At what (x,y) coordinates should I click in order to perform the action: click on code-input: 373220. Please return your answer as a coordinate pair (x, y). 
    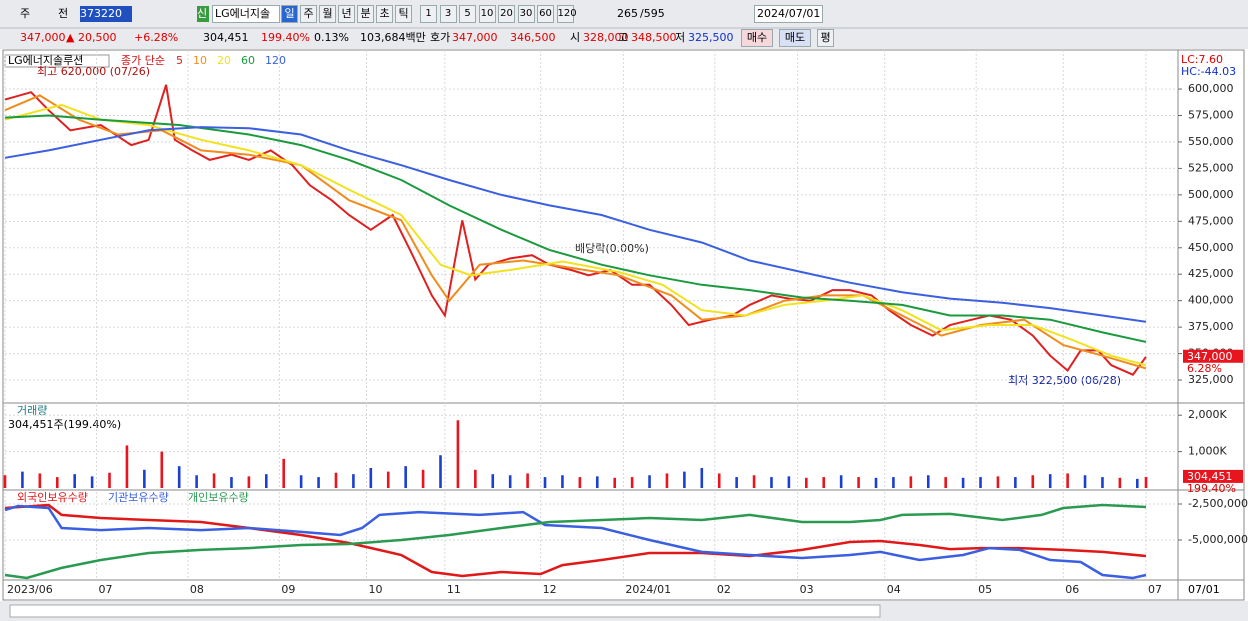
    Looking at the image, I should click on (106, 14).